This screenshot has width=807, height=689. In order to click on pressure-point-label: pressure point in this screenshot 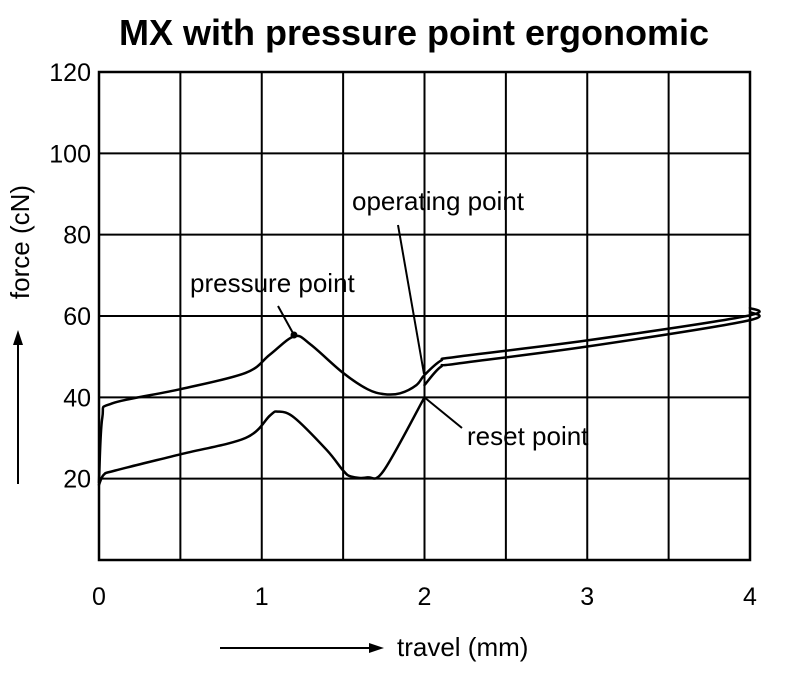, I will do `click(273, 283)`.